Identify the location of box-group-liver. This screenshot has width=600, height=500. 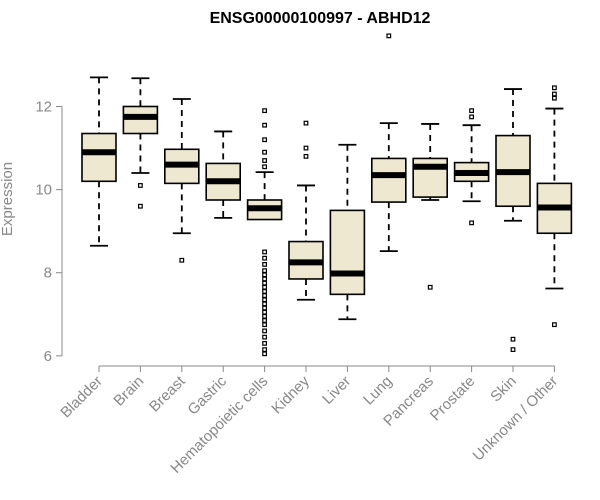
(347, 232).